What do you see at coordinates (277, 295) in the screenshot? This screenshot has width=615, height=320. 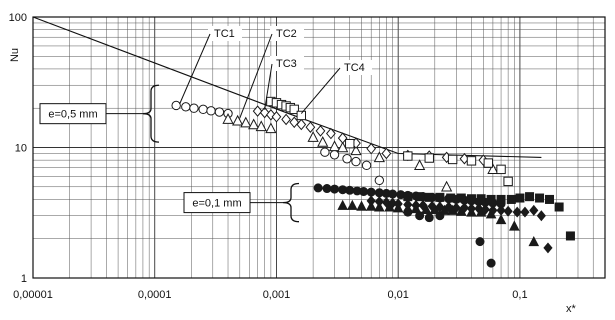 I see `x-tick-label: 0,001` at bounding box center [277, 295].